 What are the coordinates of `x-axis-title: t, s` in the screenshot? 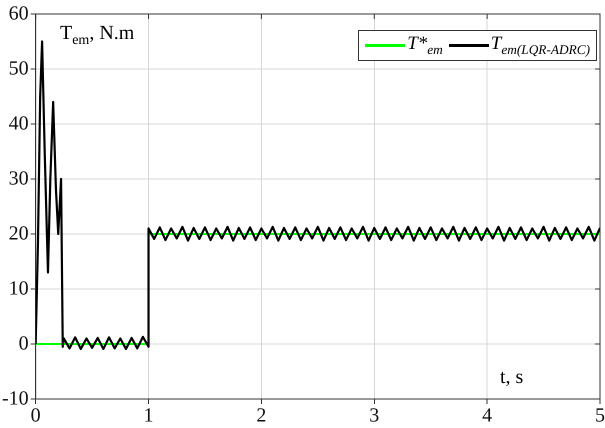 It's located at (512, 377).